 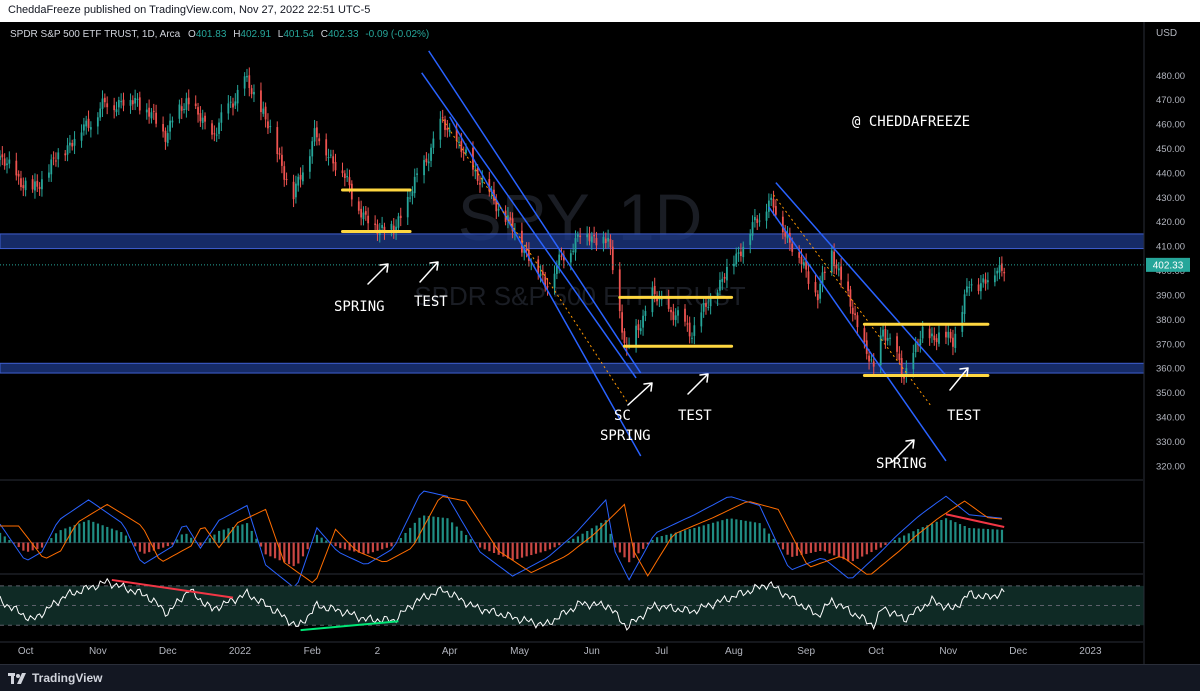 I want to click on spring2-text: SPRING, so click(x=625, y=436).